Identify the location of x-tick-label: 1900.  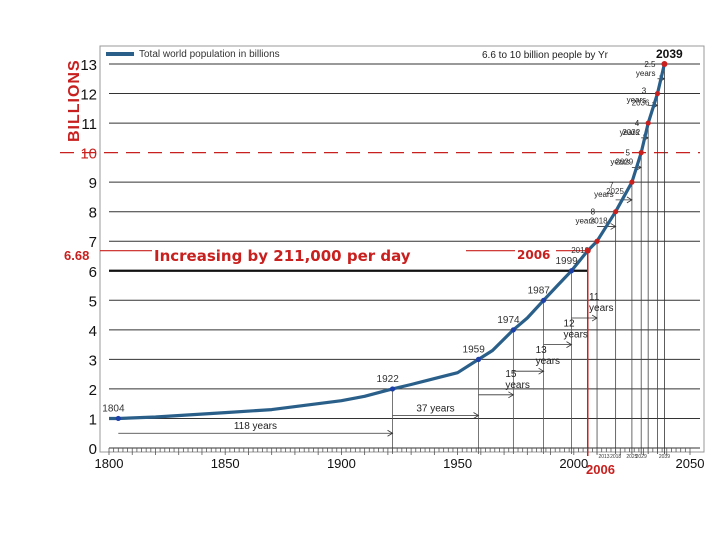
(341, 463).